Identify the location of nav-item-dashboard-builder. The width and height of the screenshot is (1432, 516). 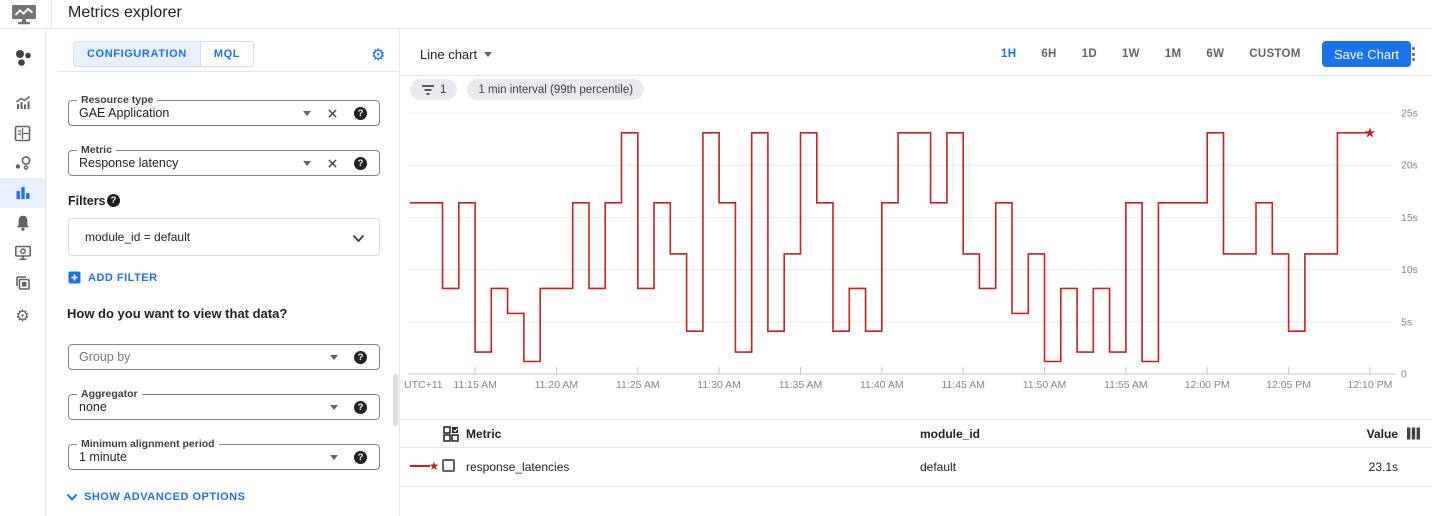
(22, 133).